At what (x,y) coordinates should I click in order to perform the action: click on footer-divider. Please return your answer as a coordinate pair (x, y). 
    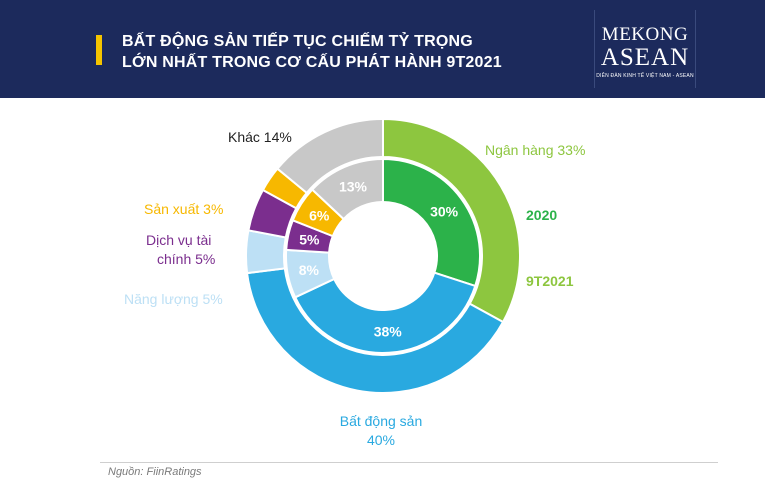
    Looking at the image, I should click on (409, 462).